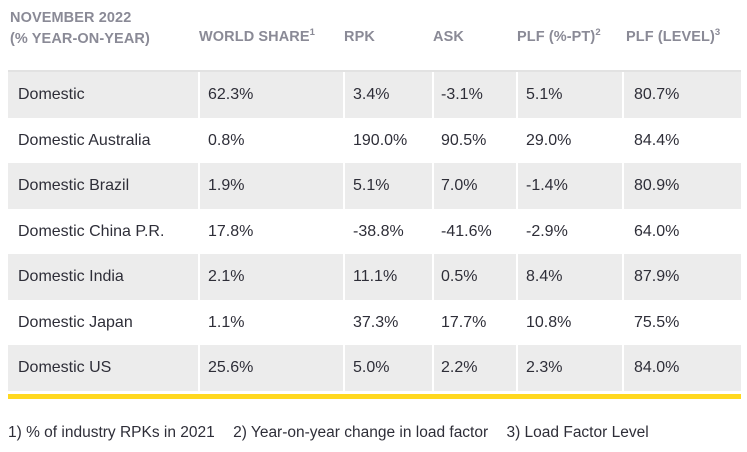 The width and height of the screenshot is (747, 452). Describe the element at coordinates (464, 322) in the screenshot. I see `cell-ask: 17.7%` at that location.